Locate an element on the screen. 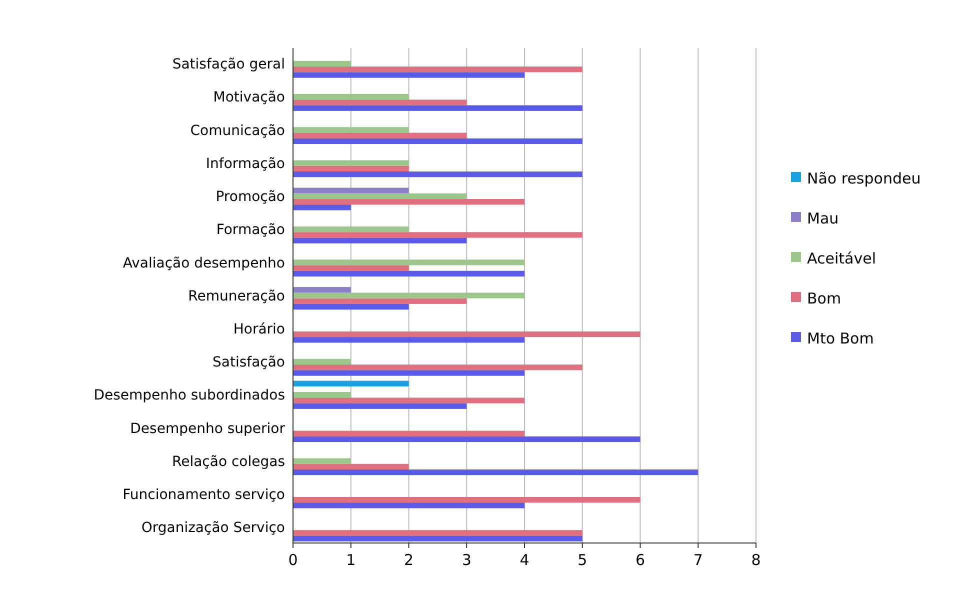  y-tick-label: Remuneração is located at coordinates (236, 296).